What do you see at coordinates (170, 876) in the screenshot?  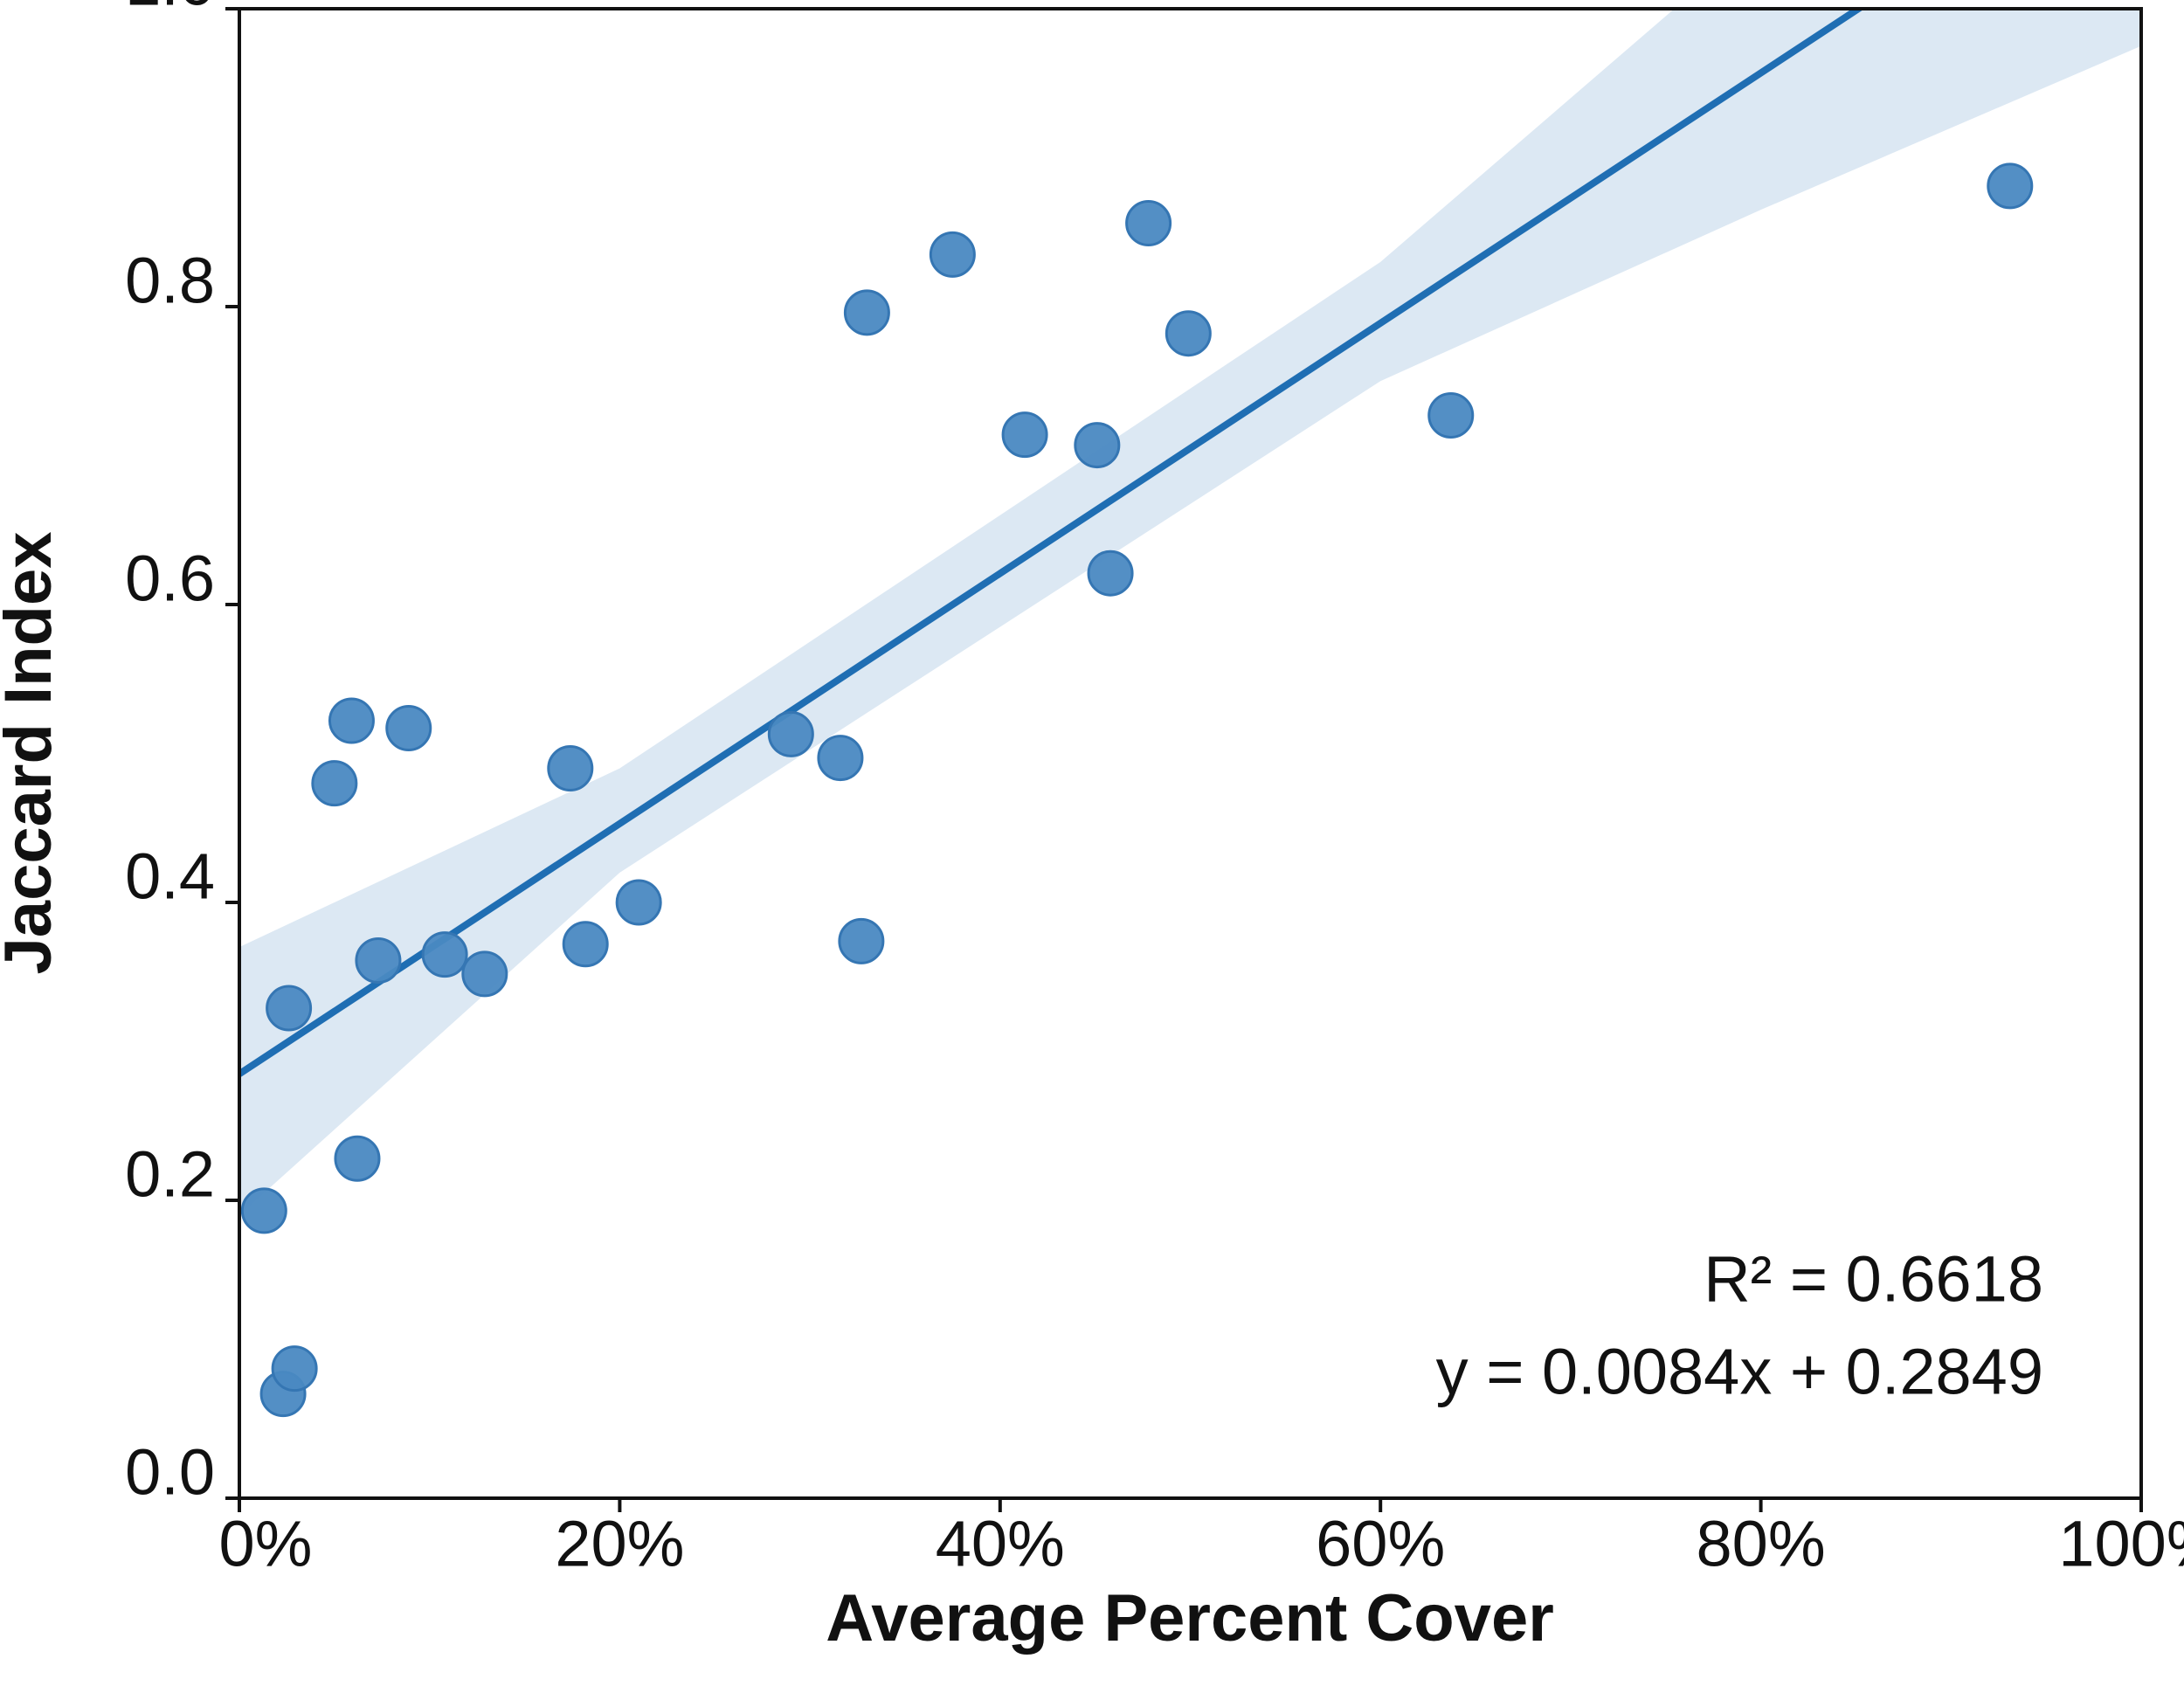 I see `y-tick-label: 0.4` at bounding box center [170, 876].